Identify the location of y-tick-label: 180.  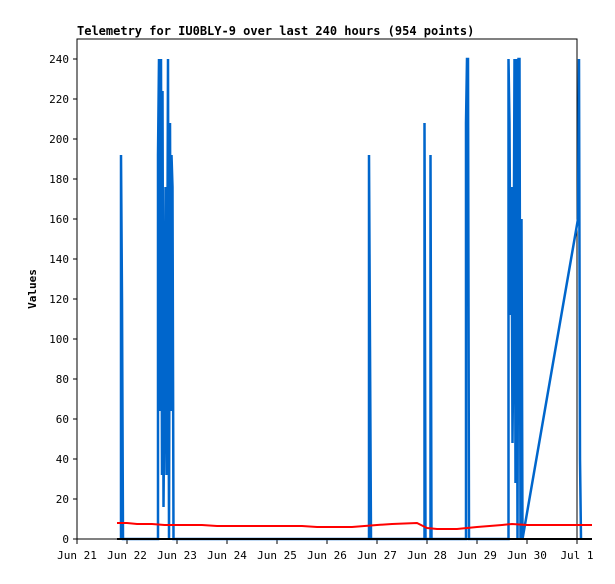
(59, 179).